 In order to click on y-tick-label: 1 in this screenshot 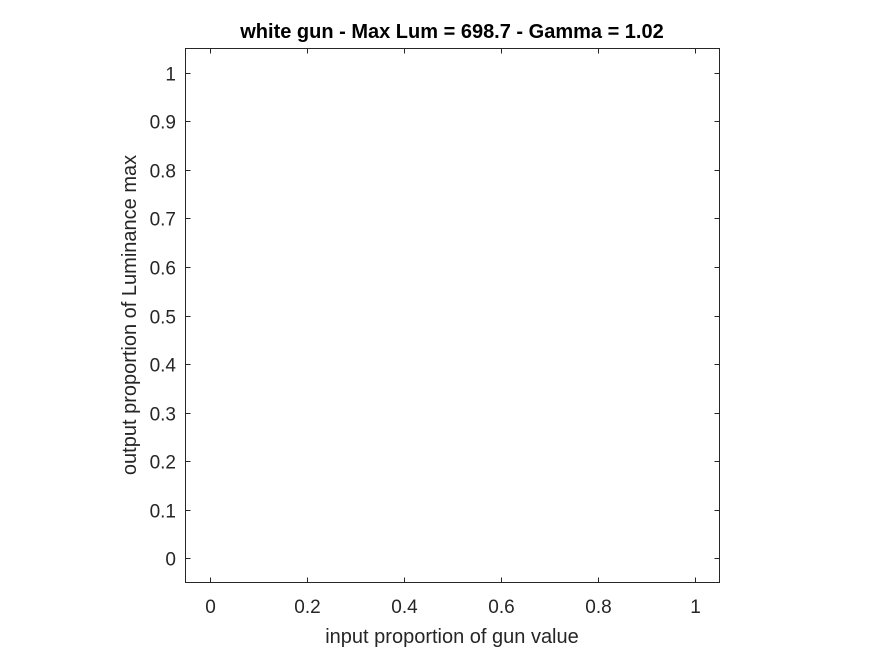, I will do `click(170, 75)`.